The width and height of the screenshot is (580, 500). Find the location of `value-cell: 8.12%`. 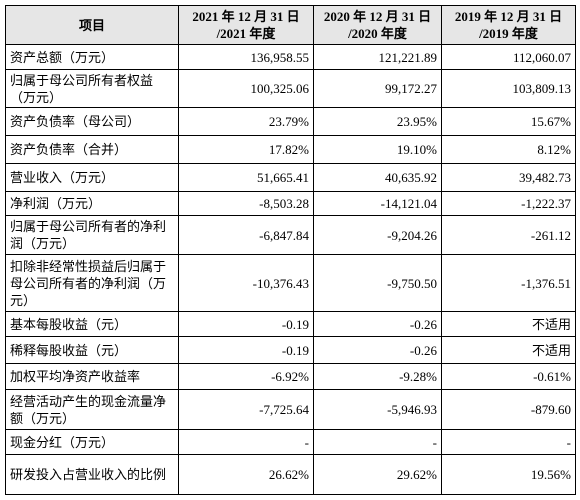

value-cell: 8.12% is located at coordinates (508, 149).